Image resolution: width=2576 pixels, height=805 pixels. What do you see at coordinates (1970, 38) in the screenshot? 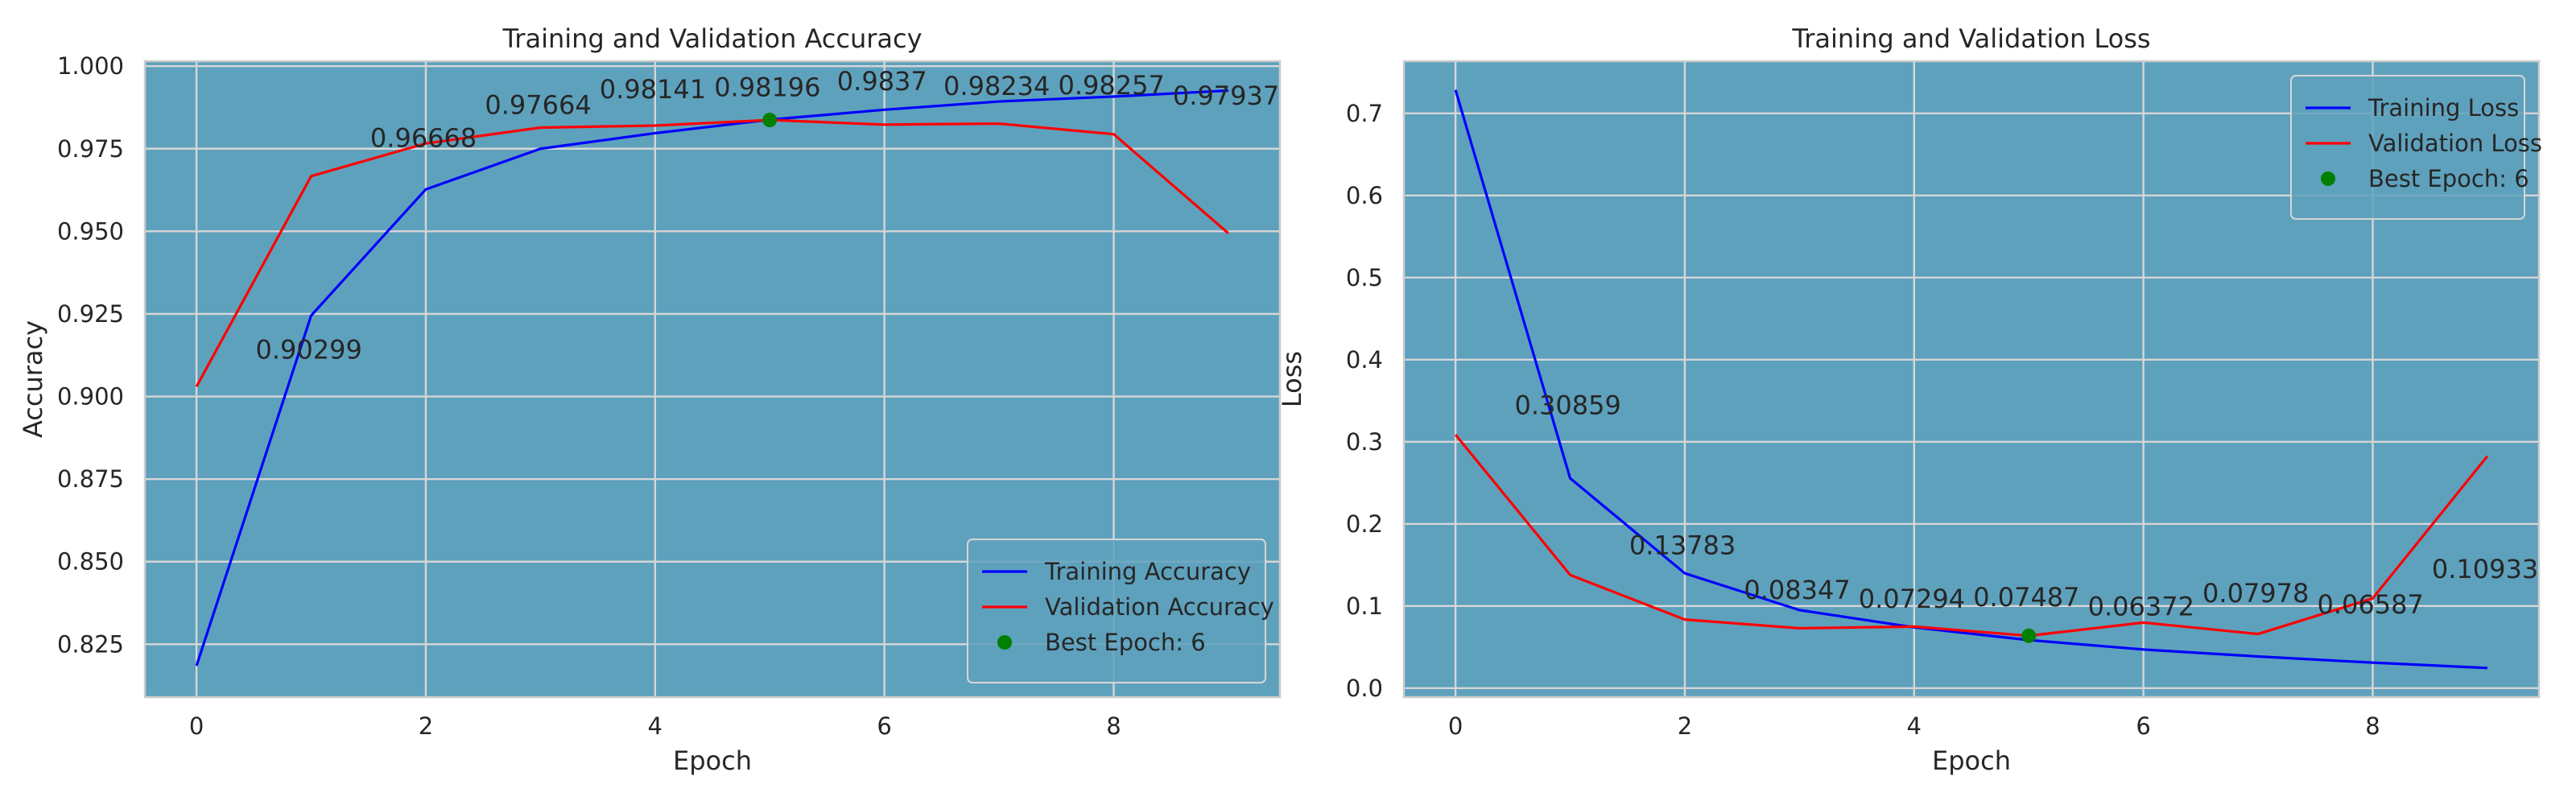
I see `chart-title: Training and Validation Loss` at bounding box center [1970, 38].